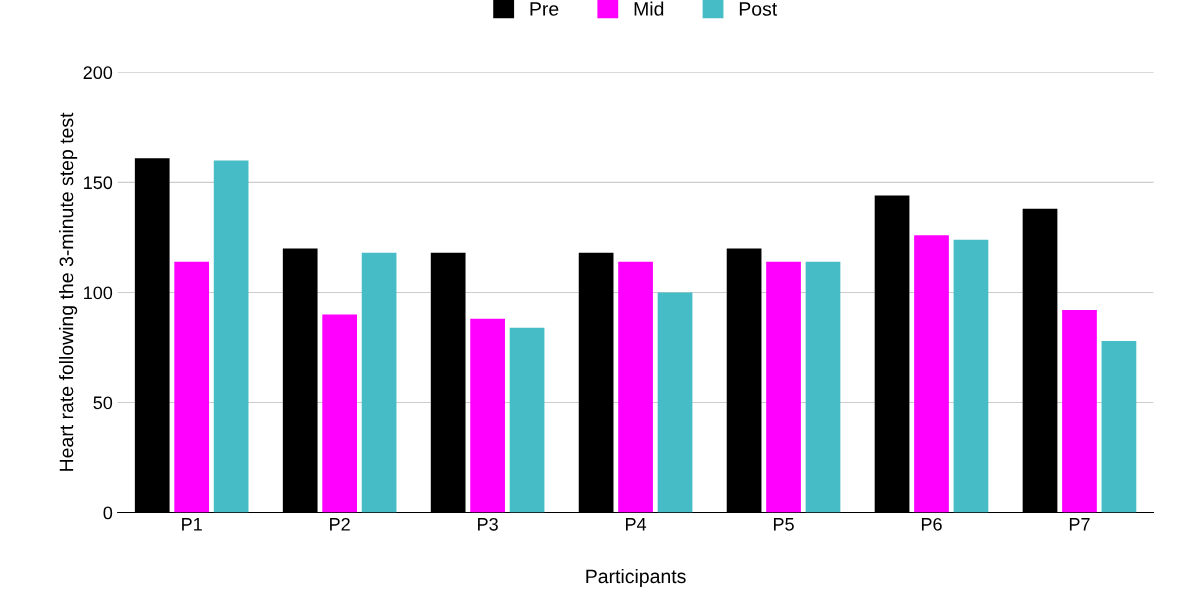  Describe the element at coordinates (636, 578) in the screenshot. I see `x-axis-title: Participants` at that location.